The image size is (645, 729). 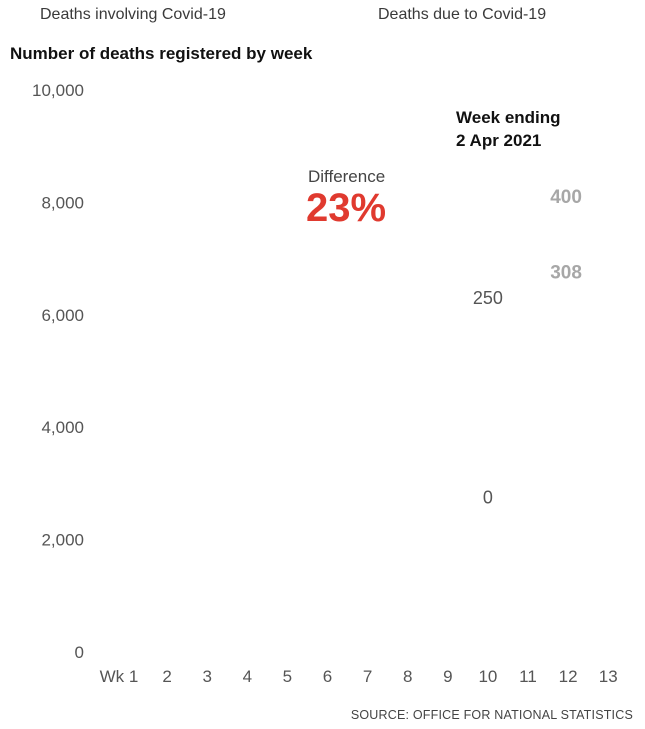 What do you see at coordinates (247, 676) in the screenshot?
I see `x-tick-label: 4` at bounding box center [247, 676].